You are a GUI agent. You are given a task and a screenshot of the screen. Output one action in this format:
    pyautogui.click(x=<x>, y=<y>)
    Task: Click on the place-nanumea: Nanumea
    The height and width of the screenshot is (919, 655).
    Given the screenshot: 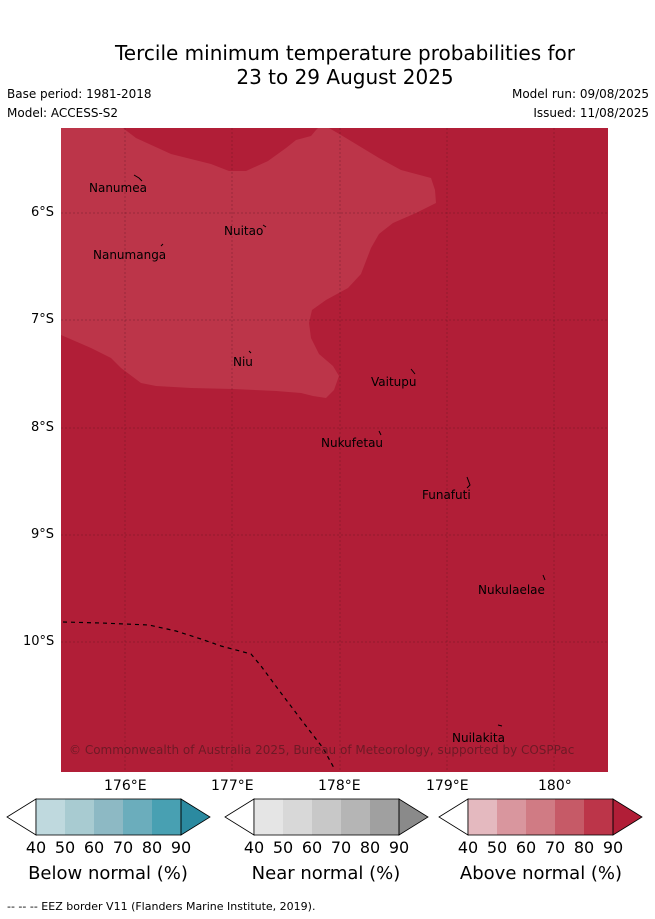 What is the action you would take?
    pyautogui.click(x=118, y=188)
    